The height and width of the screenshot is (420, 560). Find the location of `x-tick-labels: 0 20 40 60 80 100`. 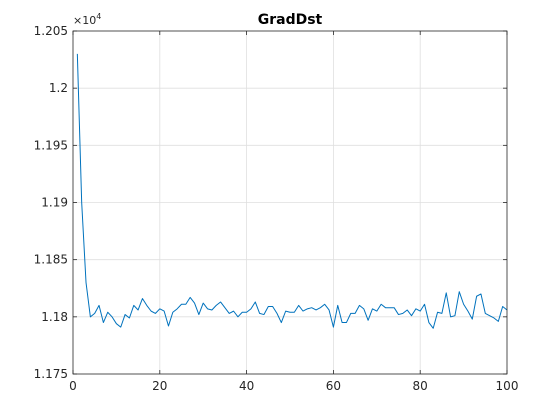

x-tick-labels: 0 20 40 60 80 100 is located at coordinates (293, 386).